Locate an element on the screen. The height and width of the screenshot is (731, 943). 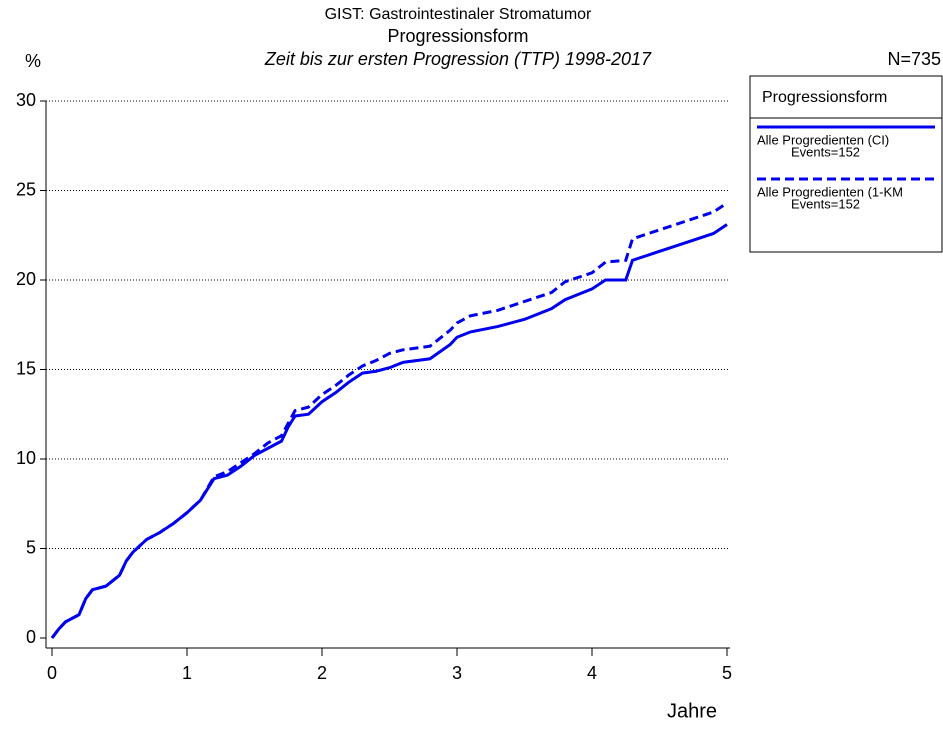
legend-box is located at coordinates (846, 164).